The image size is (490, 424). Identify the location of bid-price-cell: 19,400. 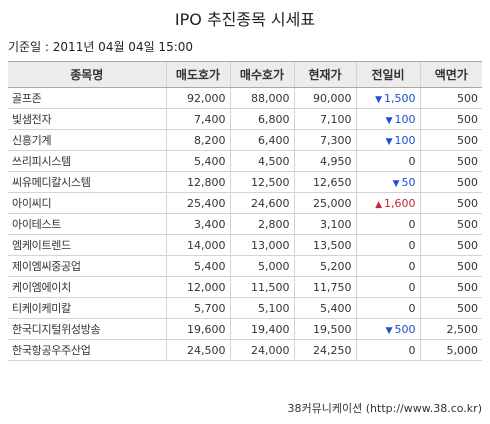
(261, 329).